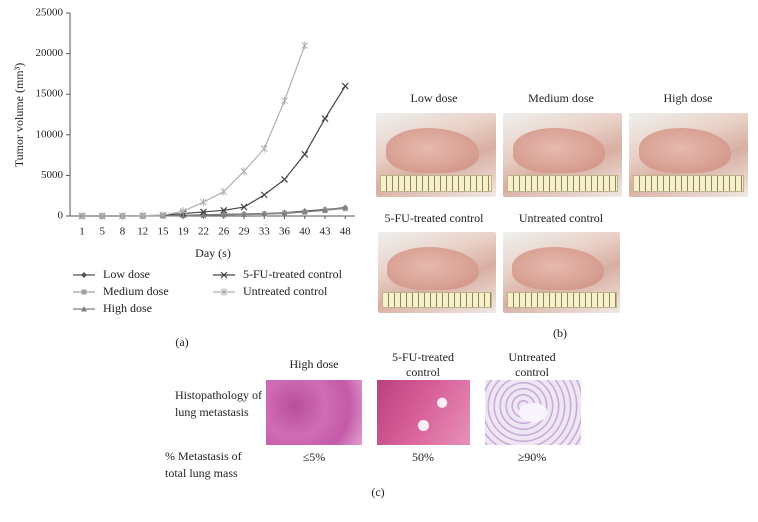 The height and width of the screenshot is (522, 758). What do you see at coordinates (103, 232) in the screenshot?
I see `x-tick-label: 5` at bounding box center [103, 232].